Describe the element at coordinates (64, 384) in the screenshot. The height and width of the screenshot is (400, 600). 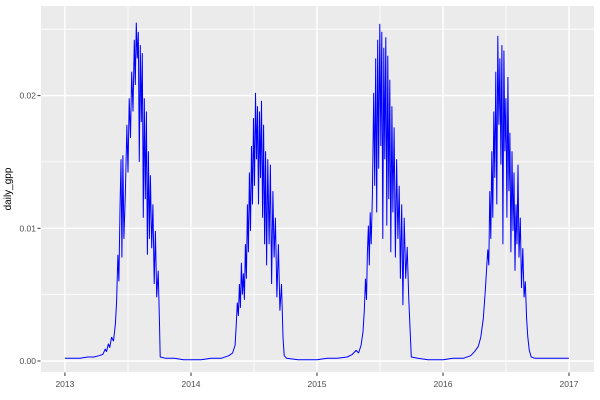
I see `x-axis-tick-label: 2013` at that location.